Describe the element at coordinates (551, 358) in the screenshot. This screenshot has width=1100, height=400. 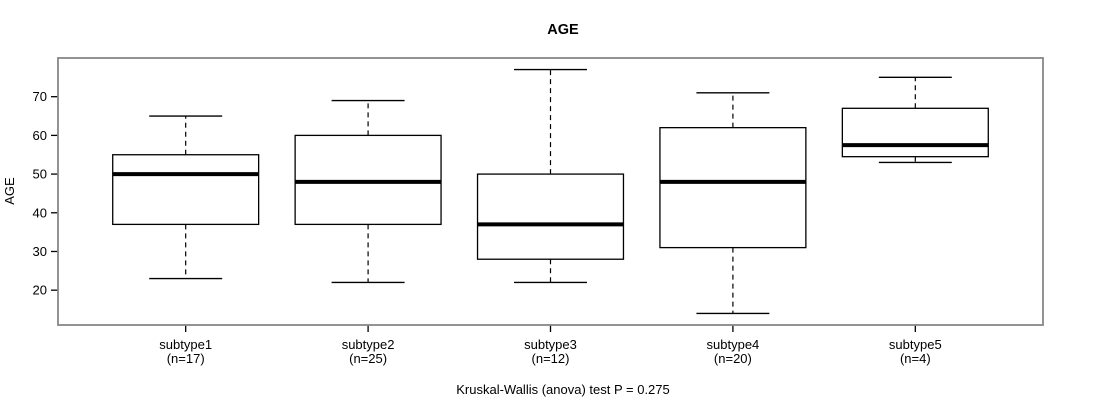
I see `x-tick-sublabel: (n=12)` at that location.